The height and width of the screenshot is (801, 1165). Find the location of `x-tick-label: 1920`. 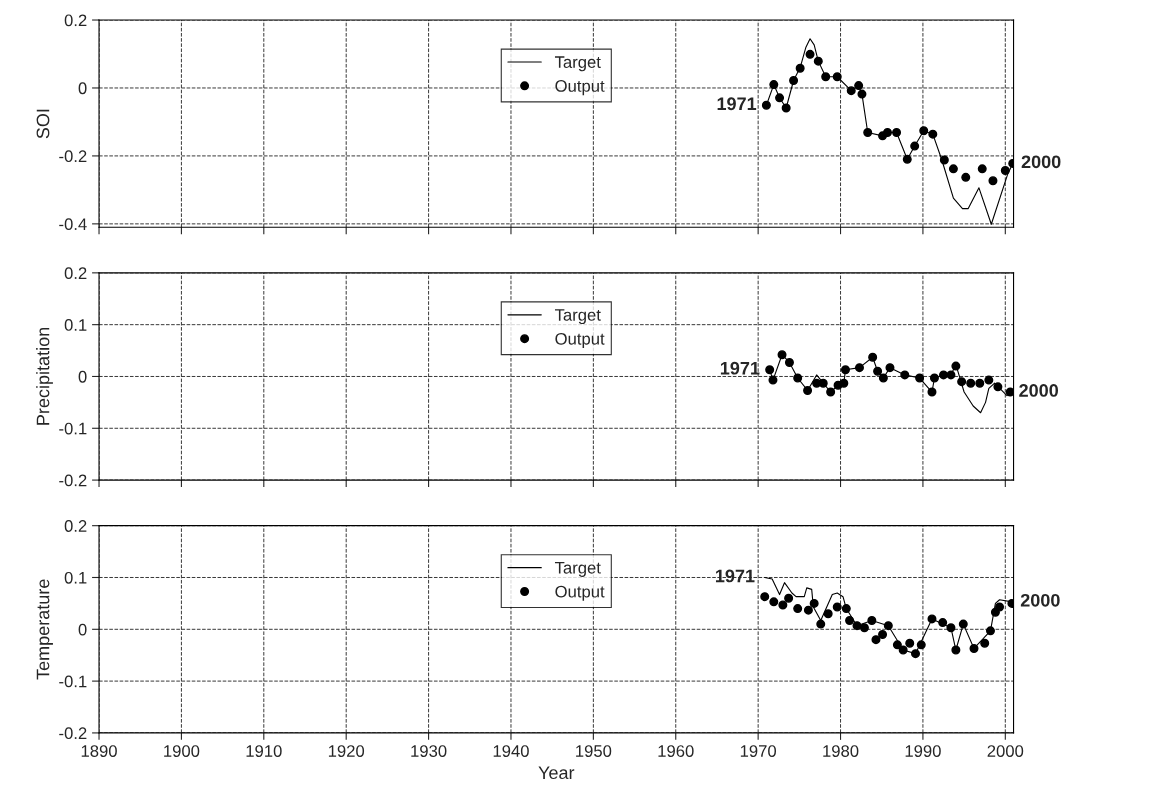

x-tick-label: 1920 is located at coordinates (346, 751).